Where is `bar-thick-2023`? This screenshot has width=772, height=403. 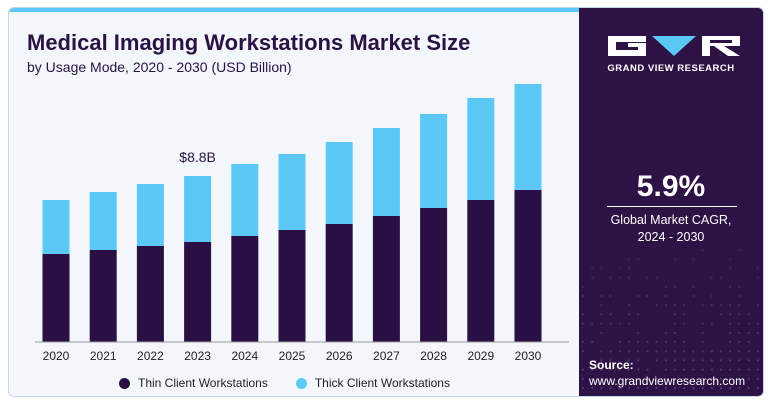 bar-thick-2023 is located at coordinates (197, 209).